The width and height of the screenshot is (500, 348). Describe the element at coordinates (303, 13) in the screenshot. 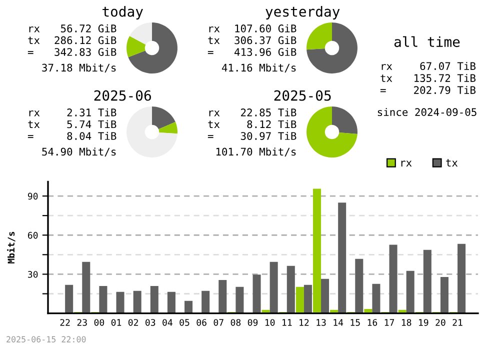

I see `chart-title: yesterday` at that location.